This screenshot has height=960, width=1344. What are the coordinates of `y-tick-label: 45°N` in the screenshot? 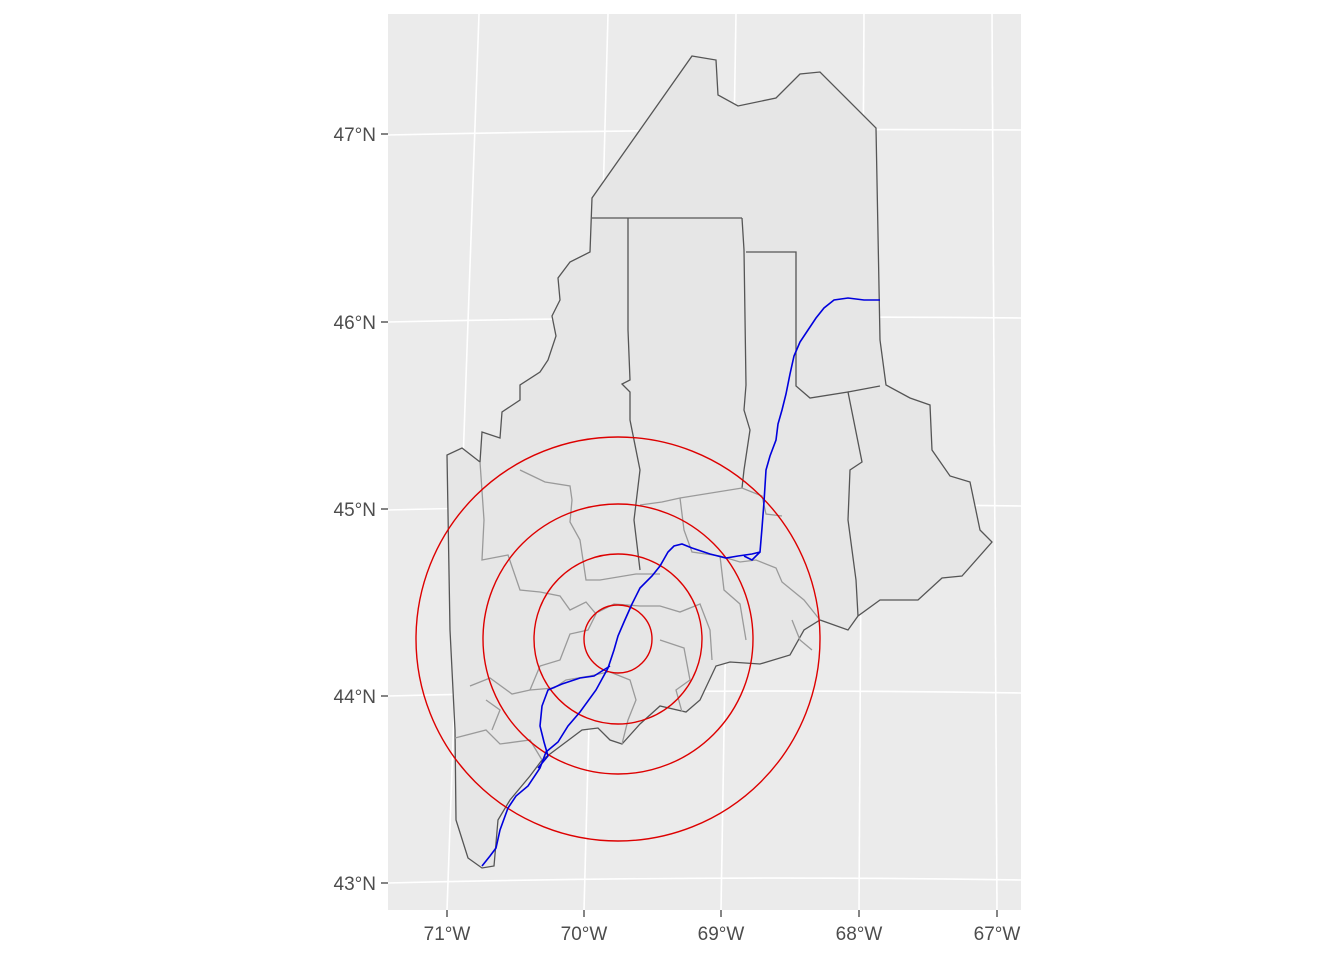 It's located at (355, 510).